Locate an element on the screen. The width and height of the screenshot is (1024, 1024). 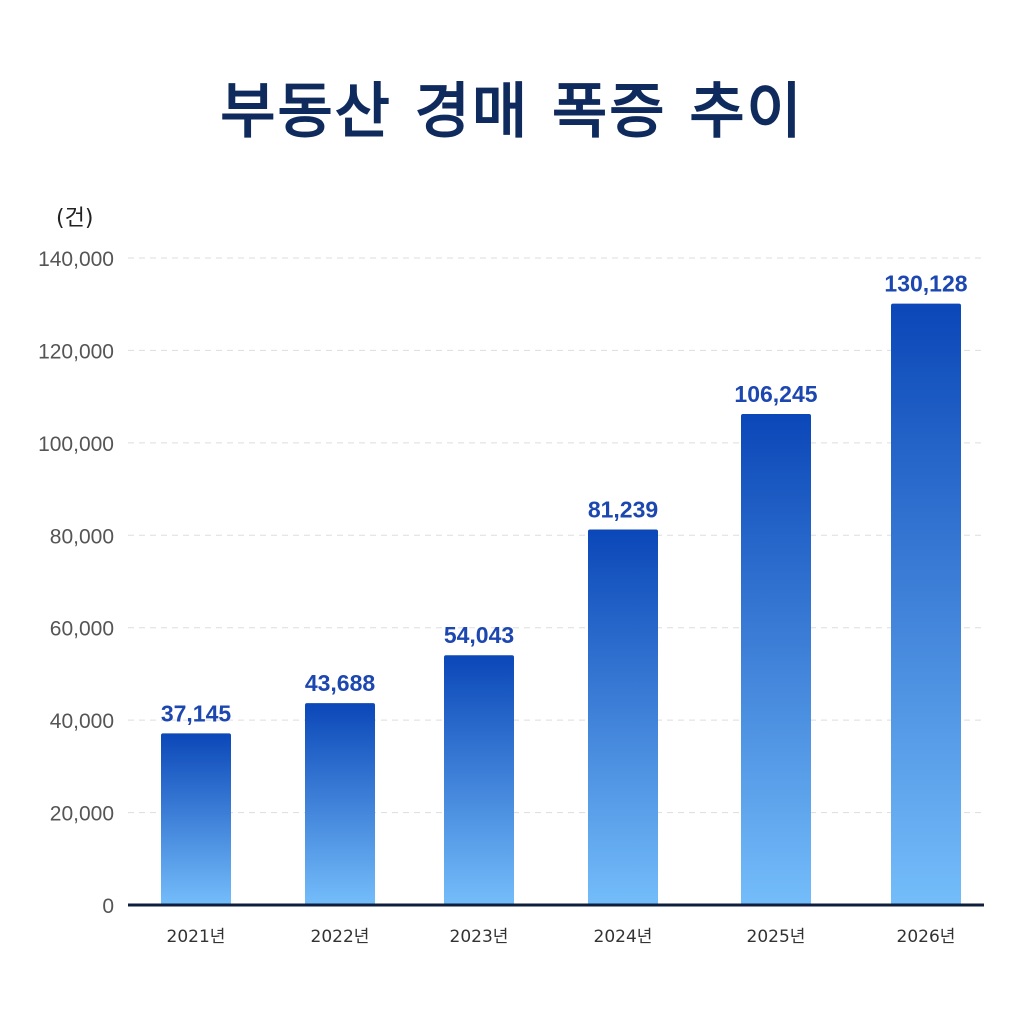
y-tick-label: 60,000 is located at coordinates (82, 629).